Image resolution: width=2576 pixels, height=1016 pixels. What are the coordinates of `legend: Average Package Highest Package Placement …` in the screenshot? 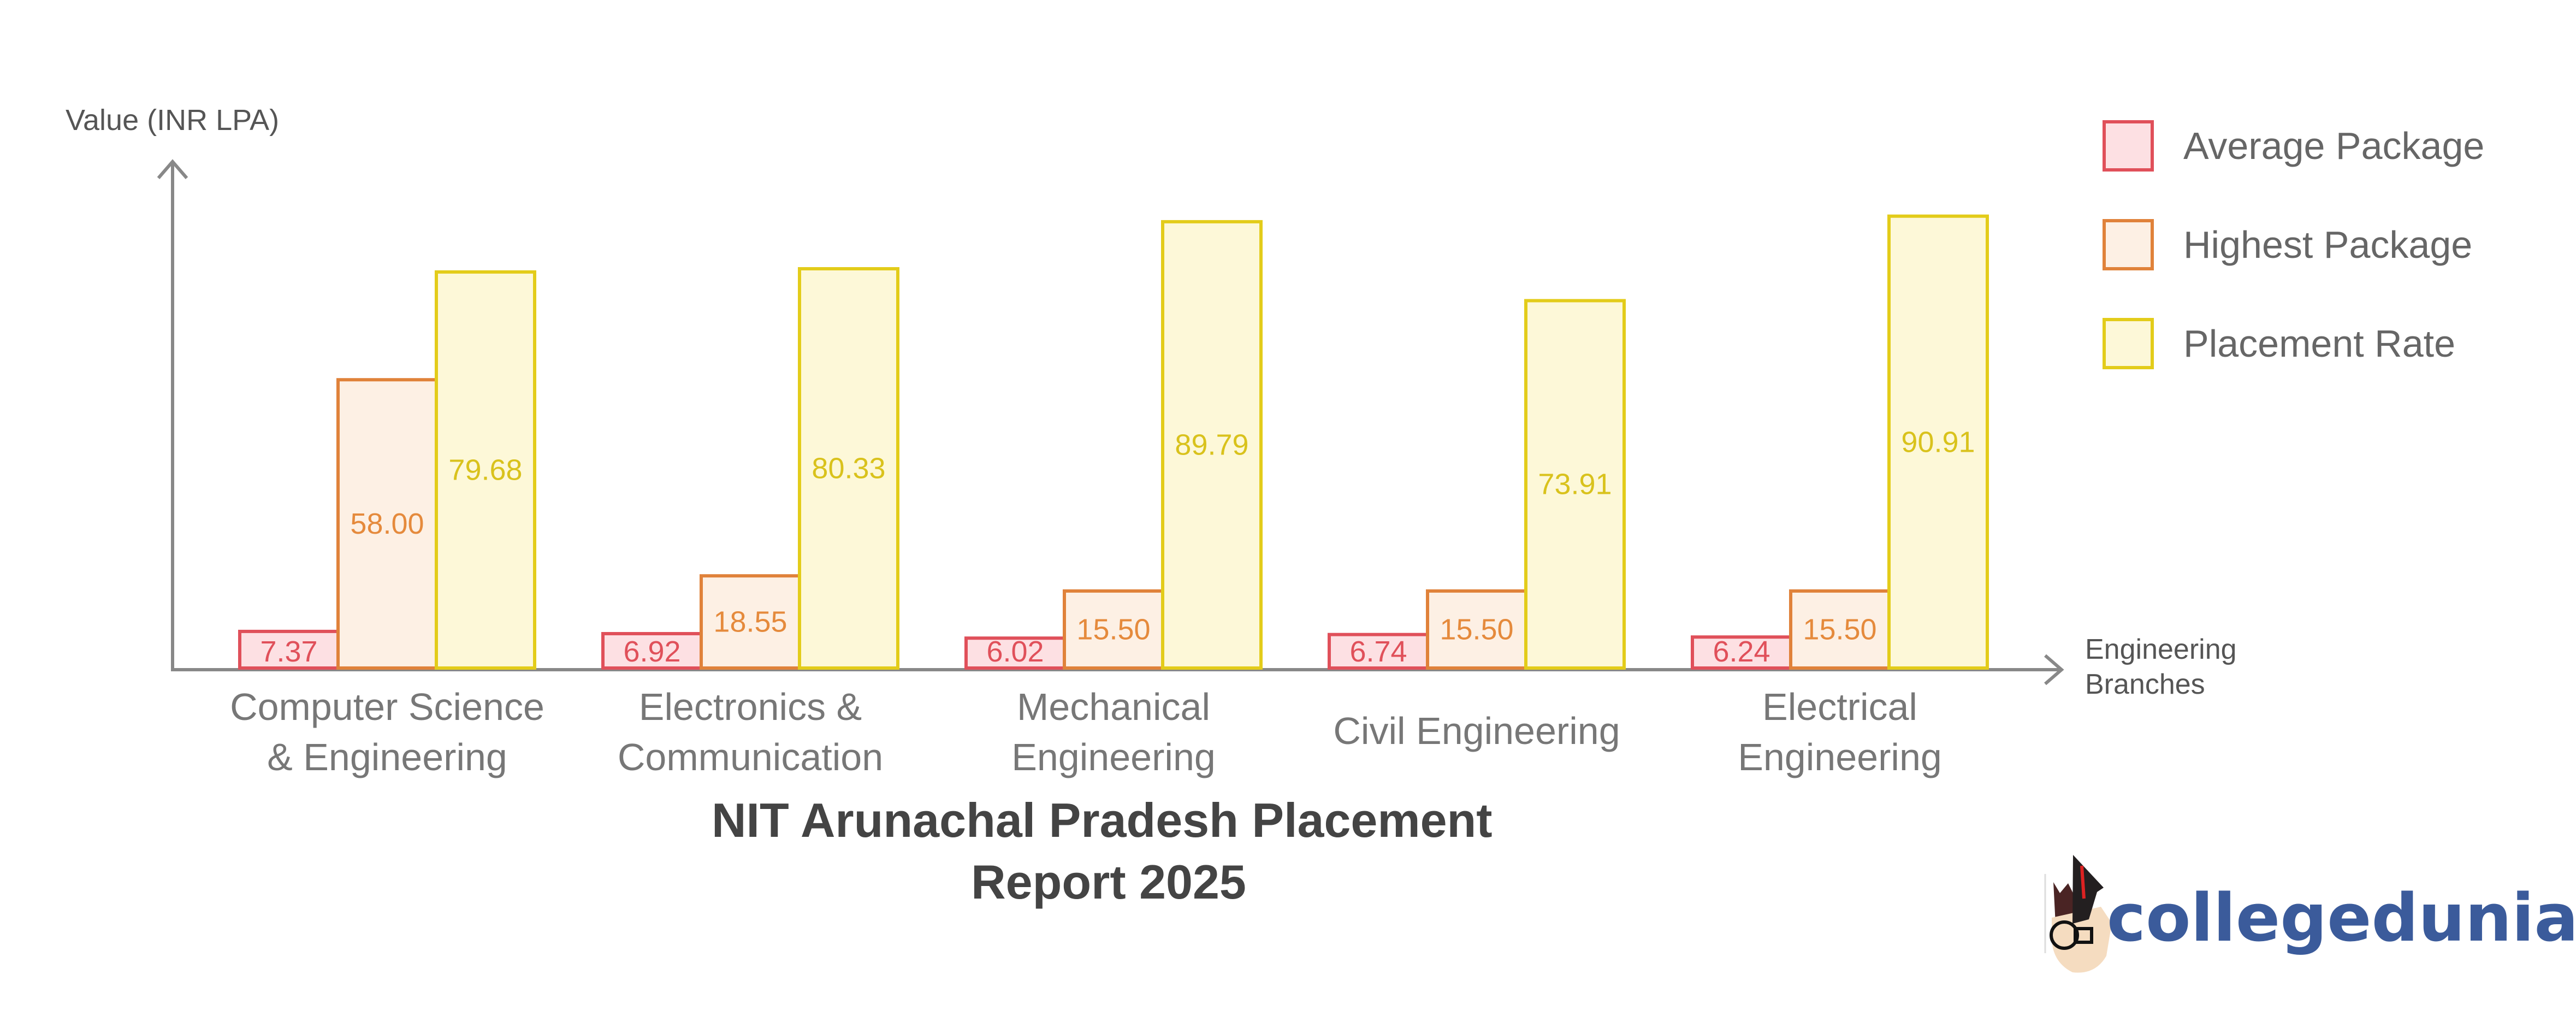 It's located at (2293, 245).